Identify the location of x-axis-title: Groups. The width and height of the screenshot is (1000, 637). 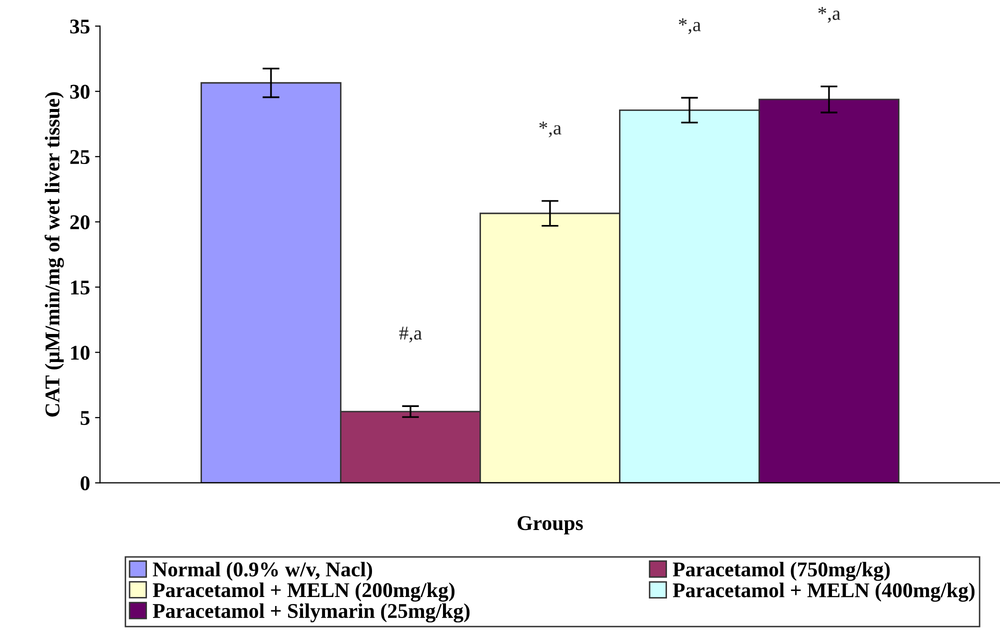
(550, 525).